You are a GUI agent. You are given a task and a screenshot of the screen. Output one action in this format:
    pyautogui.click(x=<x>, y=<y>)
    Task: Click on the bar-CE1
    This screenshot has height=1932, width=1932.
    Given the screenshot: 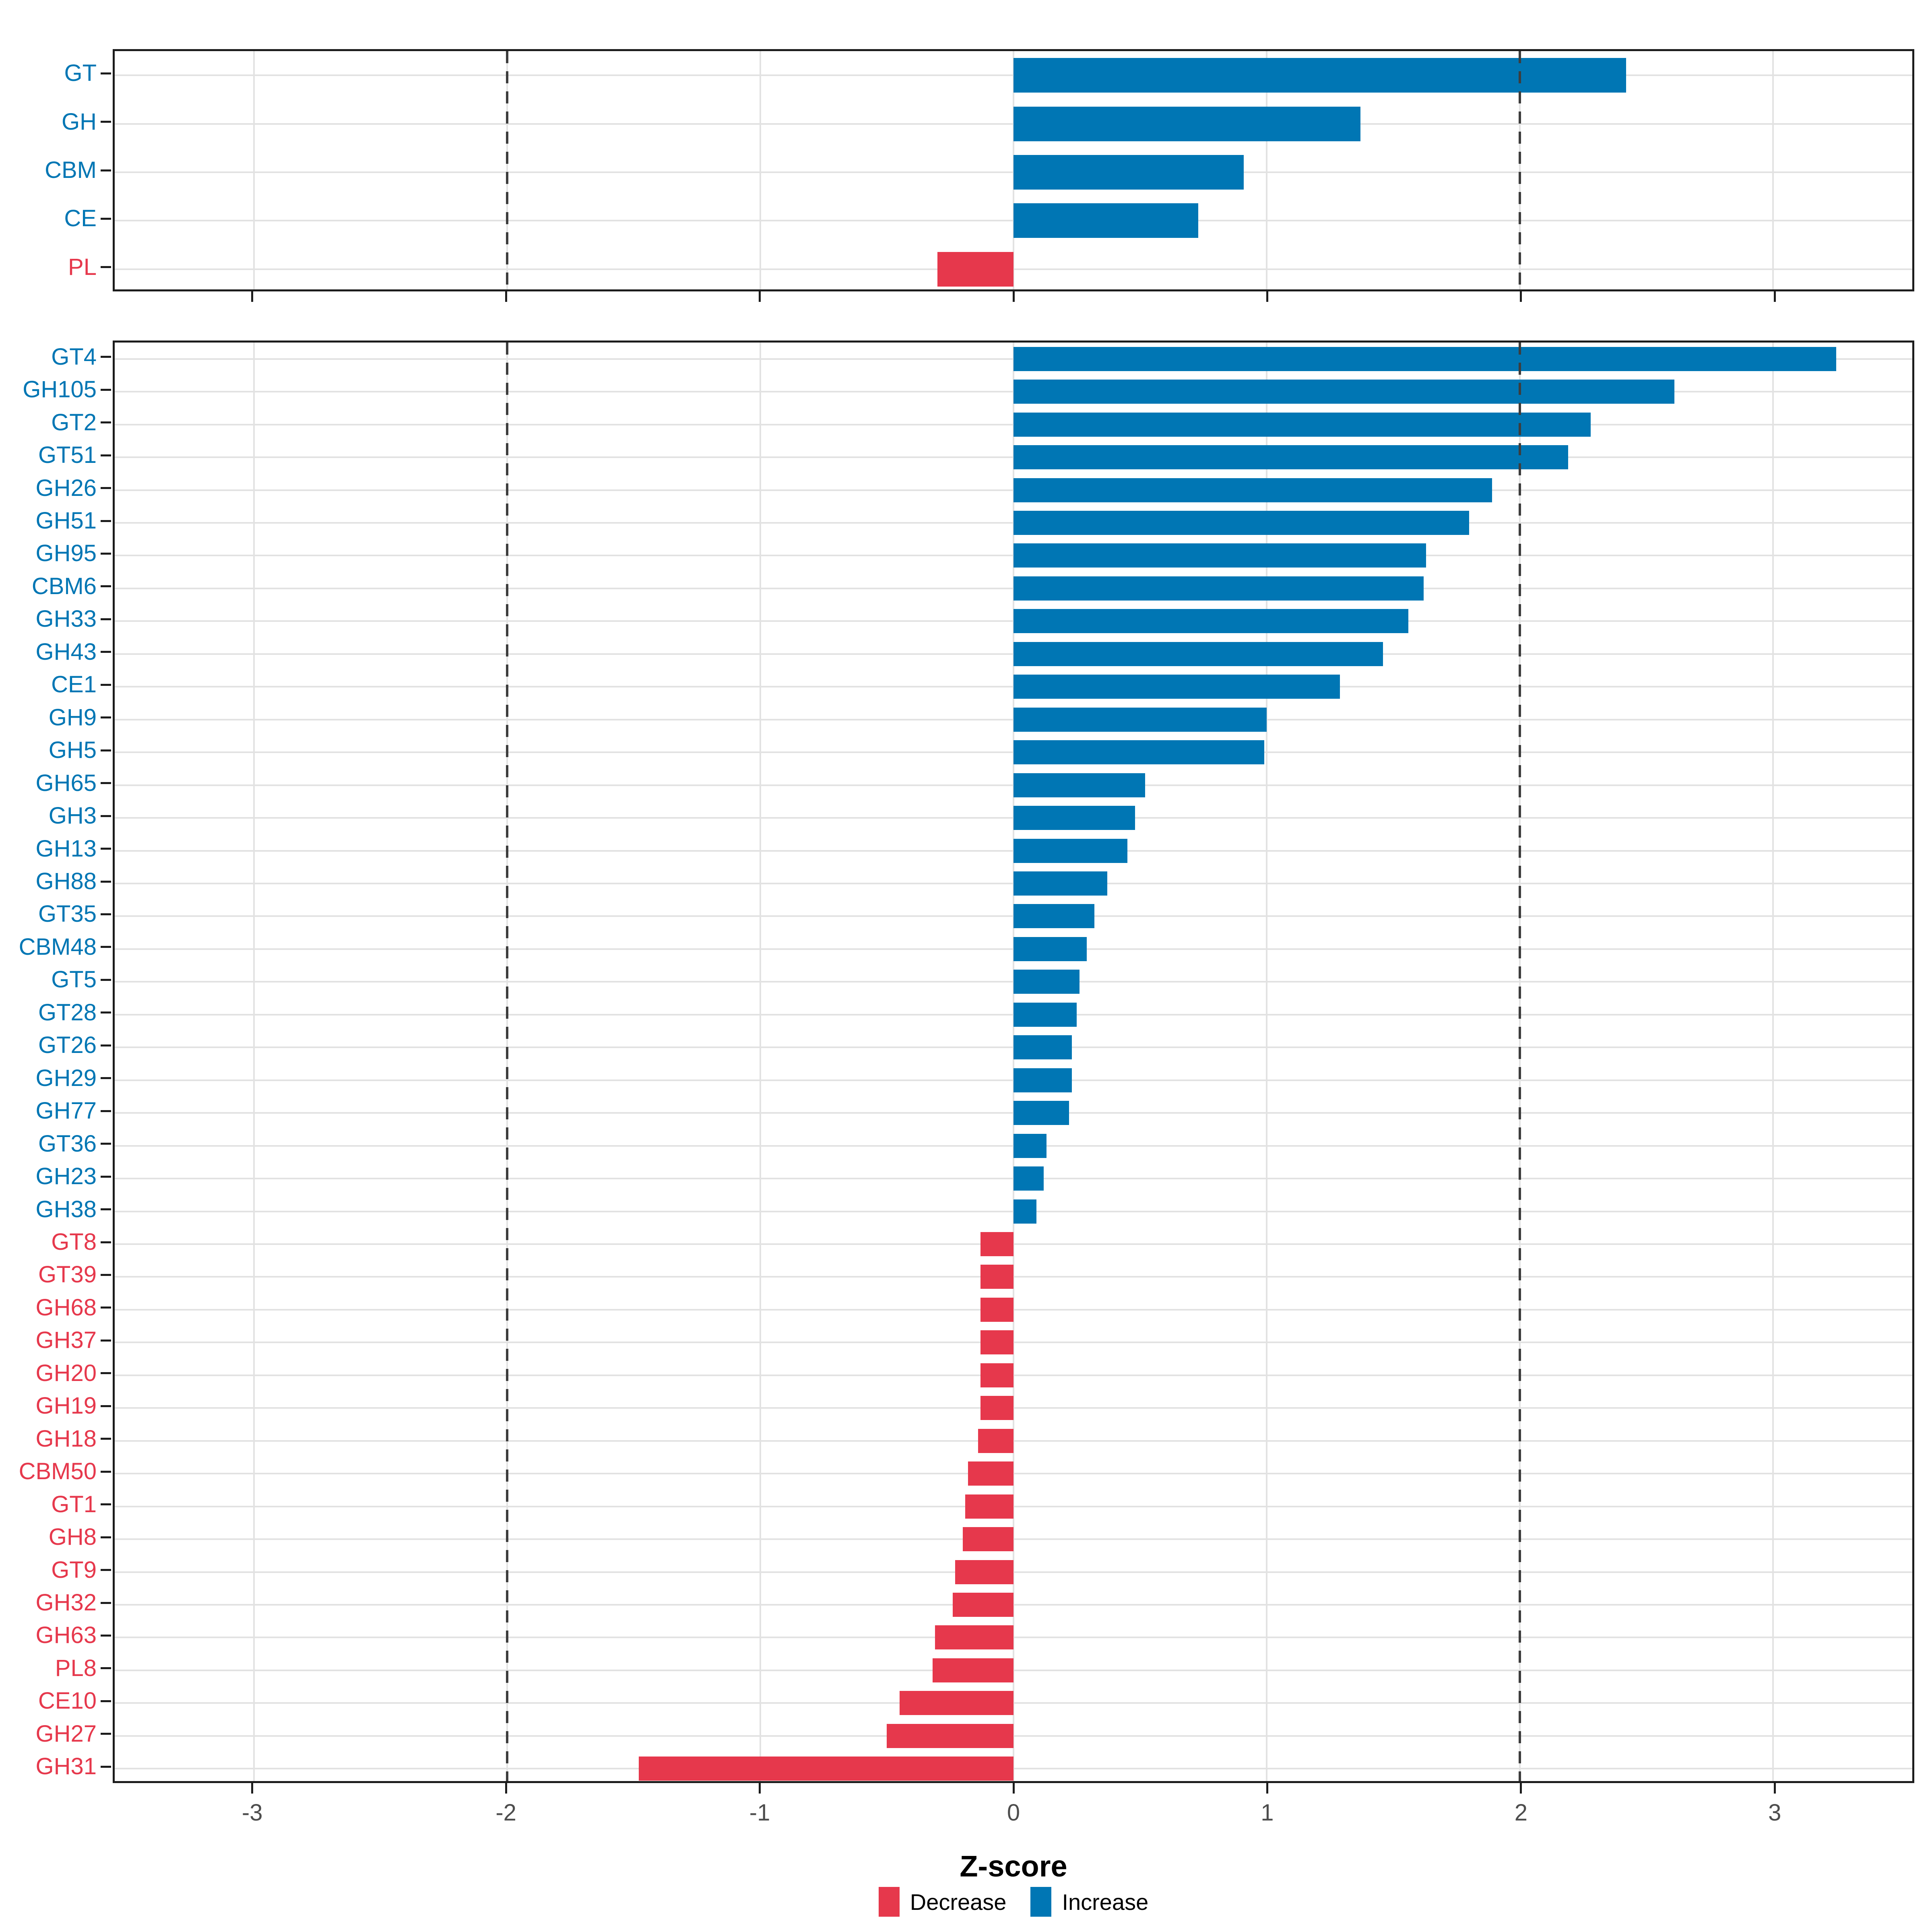 What is the action you would take?
    pyautogui.click(x=1176, y=687)
    